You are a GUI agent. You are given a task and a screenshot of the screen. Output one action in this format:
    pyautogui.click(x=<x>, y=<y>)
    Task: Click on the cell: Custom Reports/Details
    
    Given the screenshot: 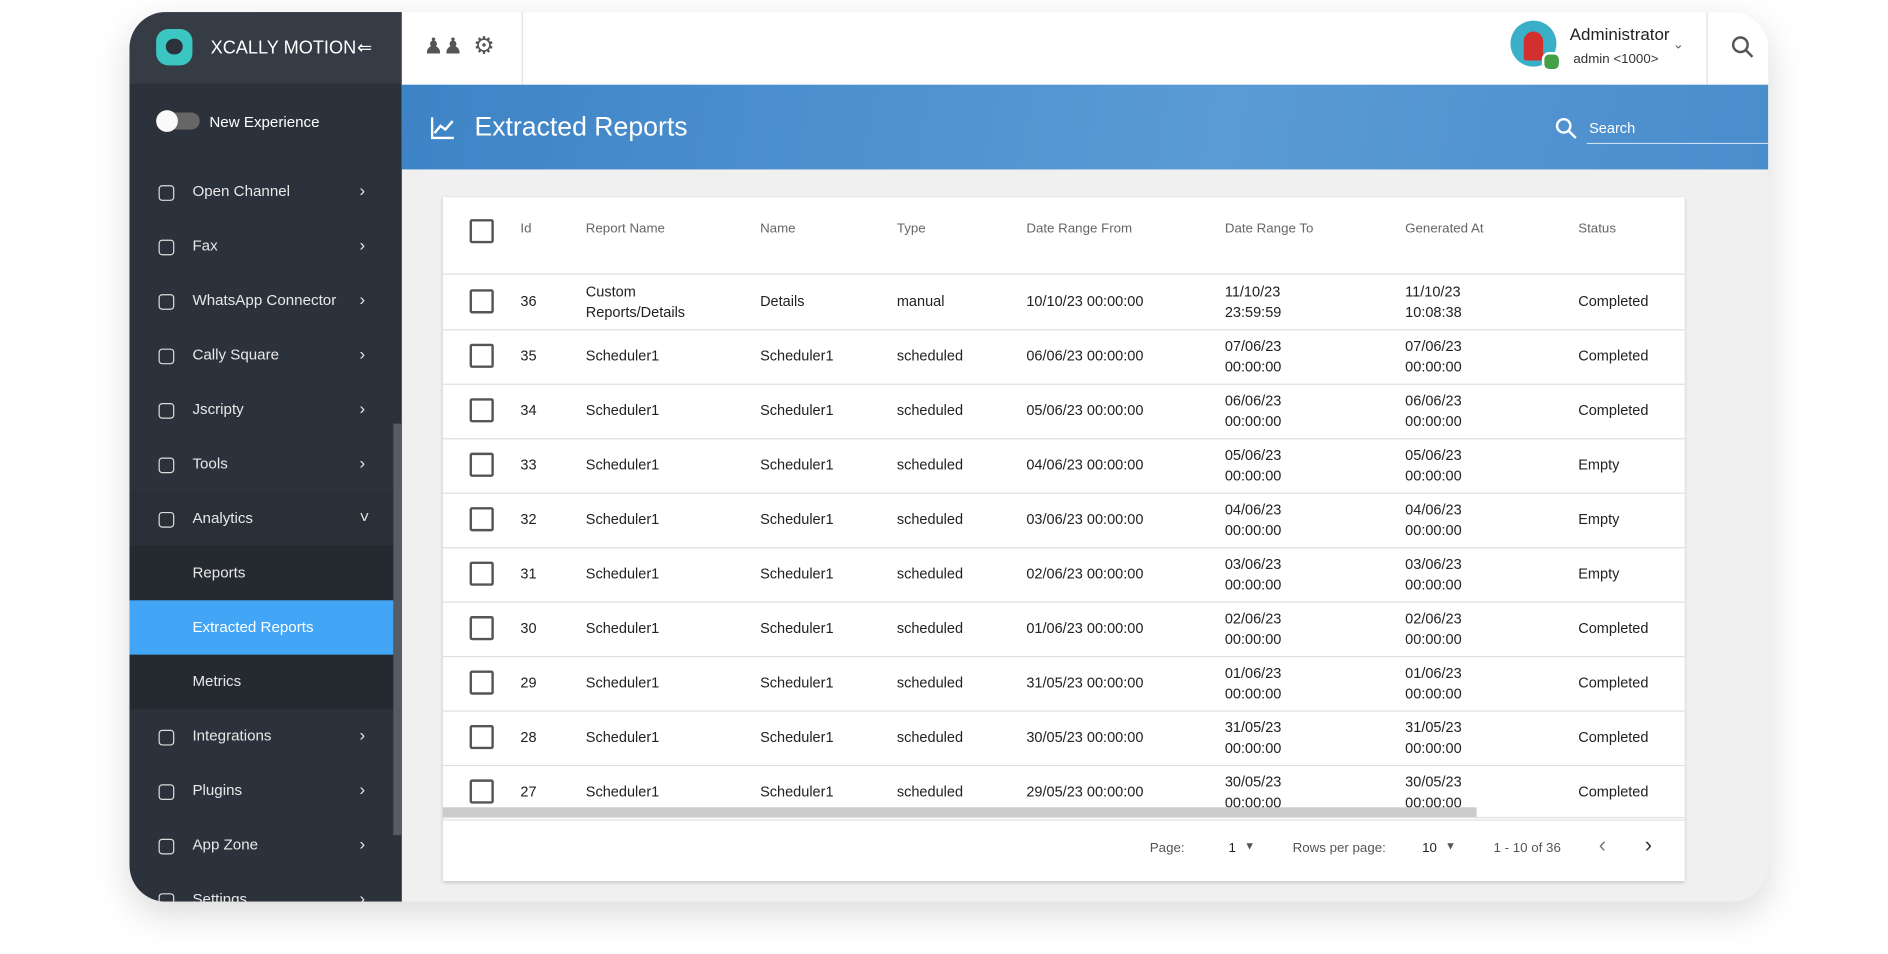 What is the action you would take?
    pyautogui.click(x=652, y=302)
    